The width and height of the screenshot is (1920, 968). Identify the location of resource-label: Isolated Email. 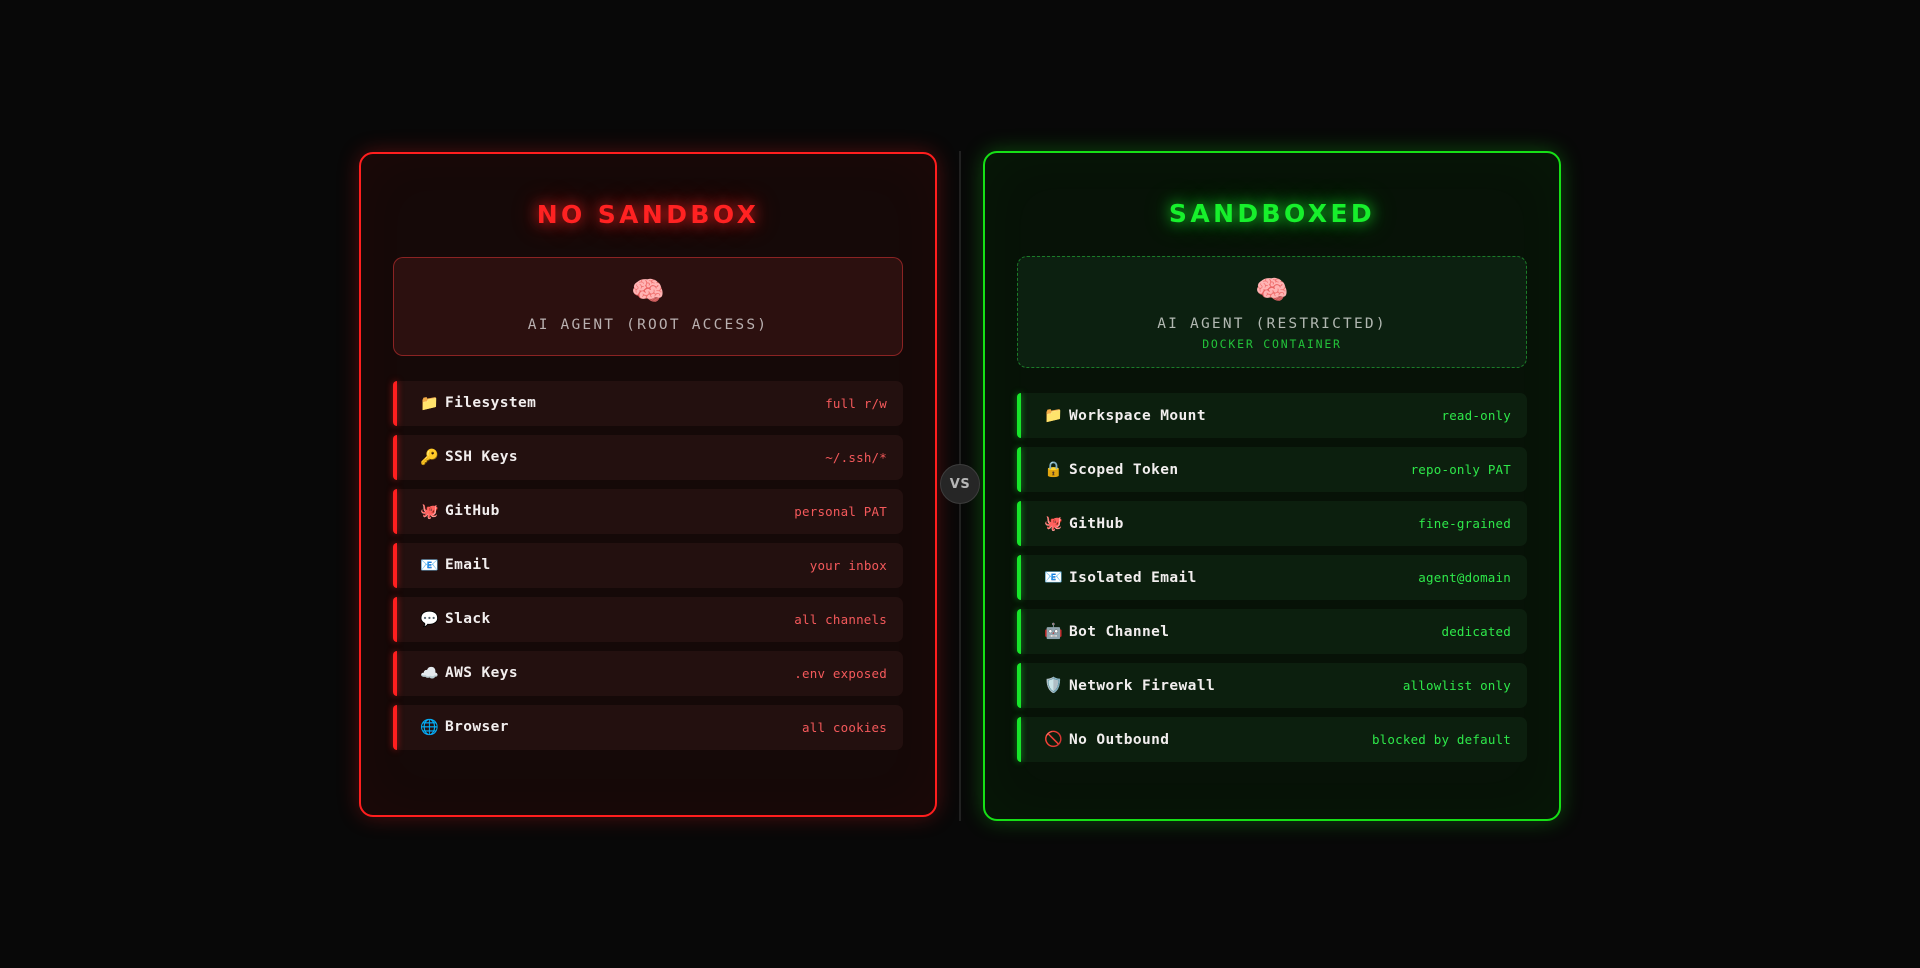
(1133, 577).